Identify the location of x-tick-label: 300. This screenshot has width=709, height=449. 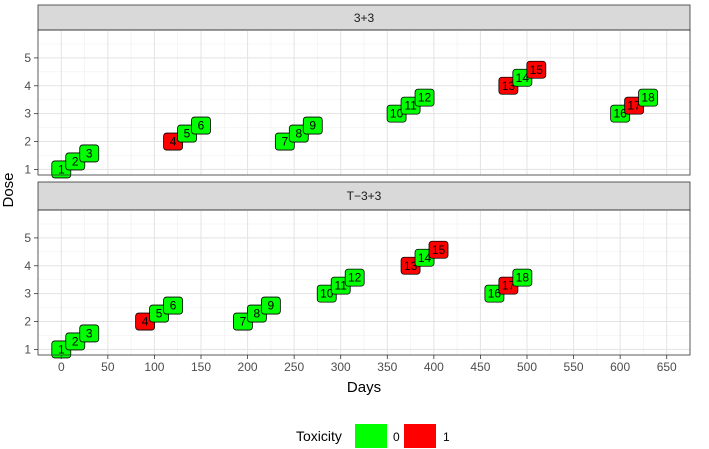
(341, 367).